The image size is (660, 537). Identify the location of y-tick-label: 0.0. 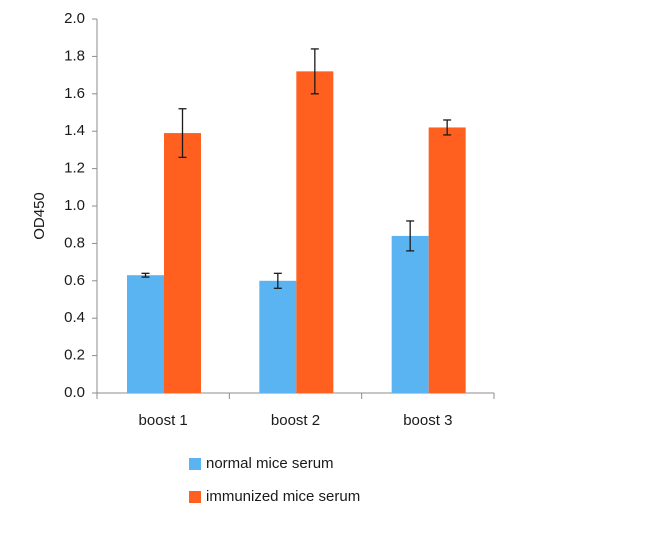
(74, 392).